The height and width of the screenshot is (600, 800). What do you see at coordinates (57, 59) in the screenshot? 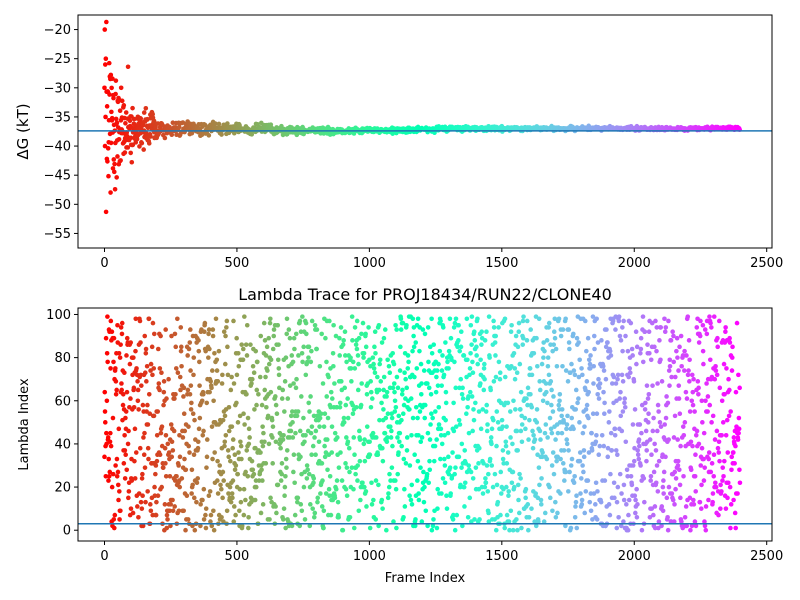
I see `y-tick-label: −25` at bounding box center [57, 59].